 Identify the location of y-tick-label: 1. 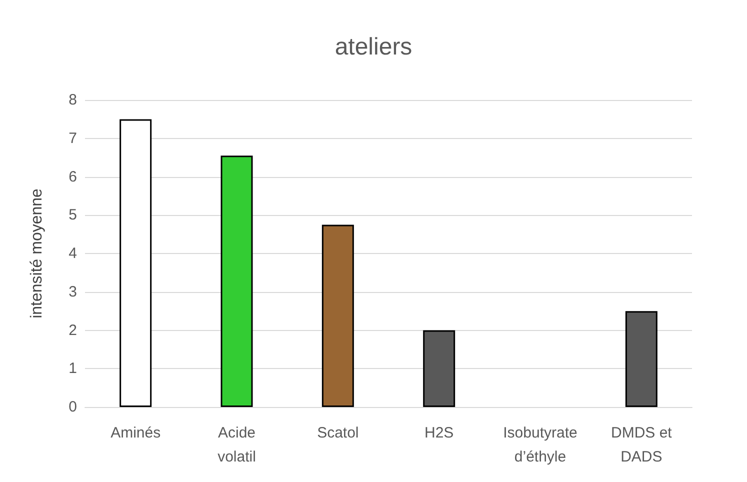
(72, 369).